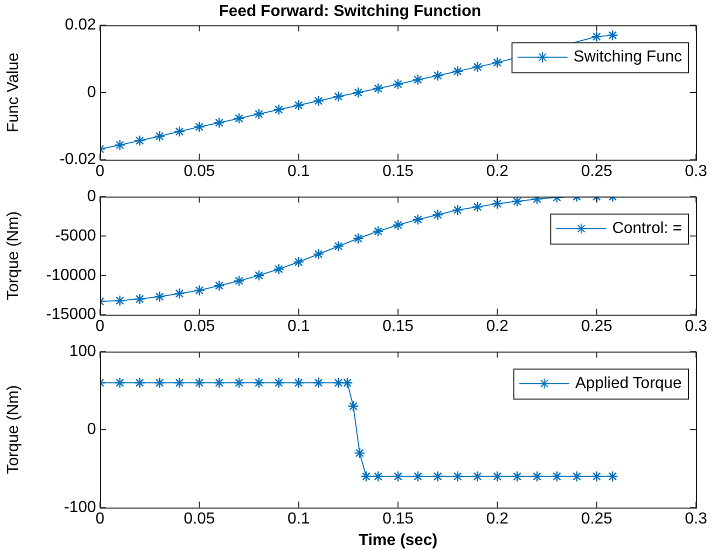  Describe the element at coordinates (82, 351) in the screenshot. I see `y-tick-label: 100` at that location.